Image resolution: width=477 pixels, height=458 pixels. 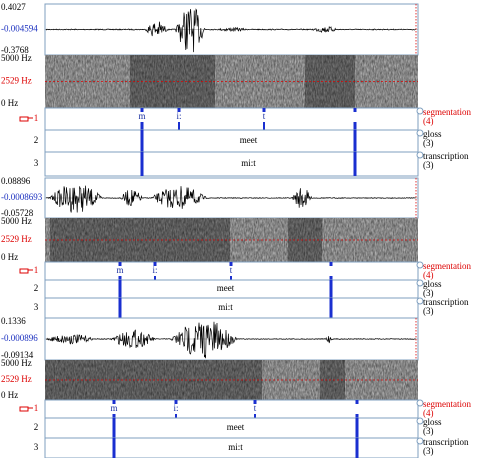 I want to click on waveform-min: -0.09134, so click(x=17, y=355).